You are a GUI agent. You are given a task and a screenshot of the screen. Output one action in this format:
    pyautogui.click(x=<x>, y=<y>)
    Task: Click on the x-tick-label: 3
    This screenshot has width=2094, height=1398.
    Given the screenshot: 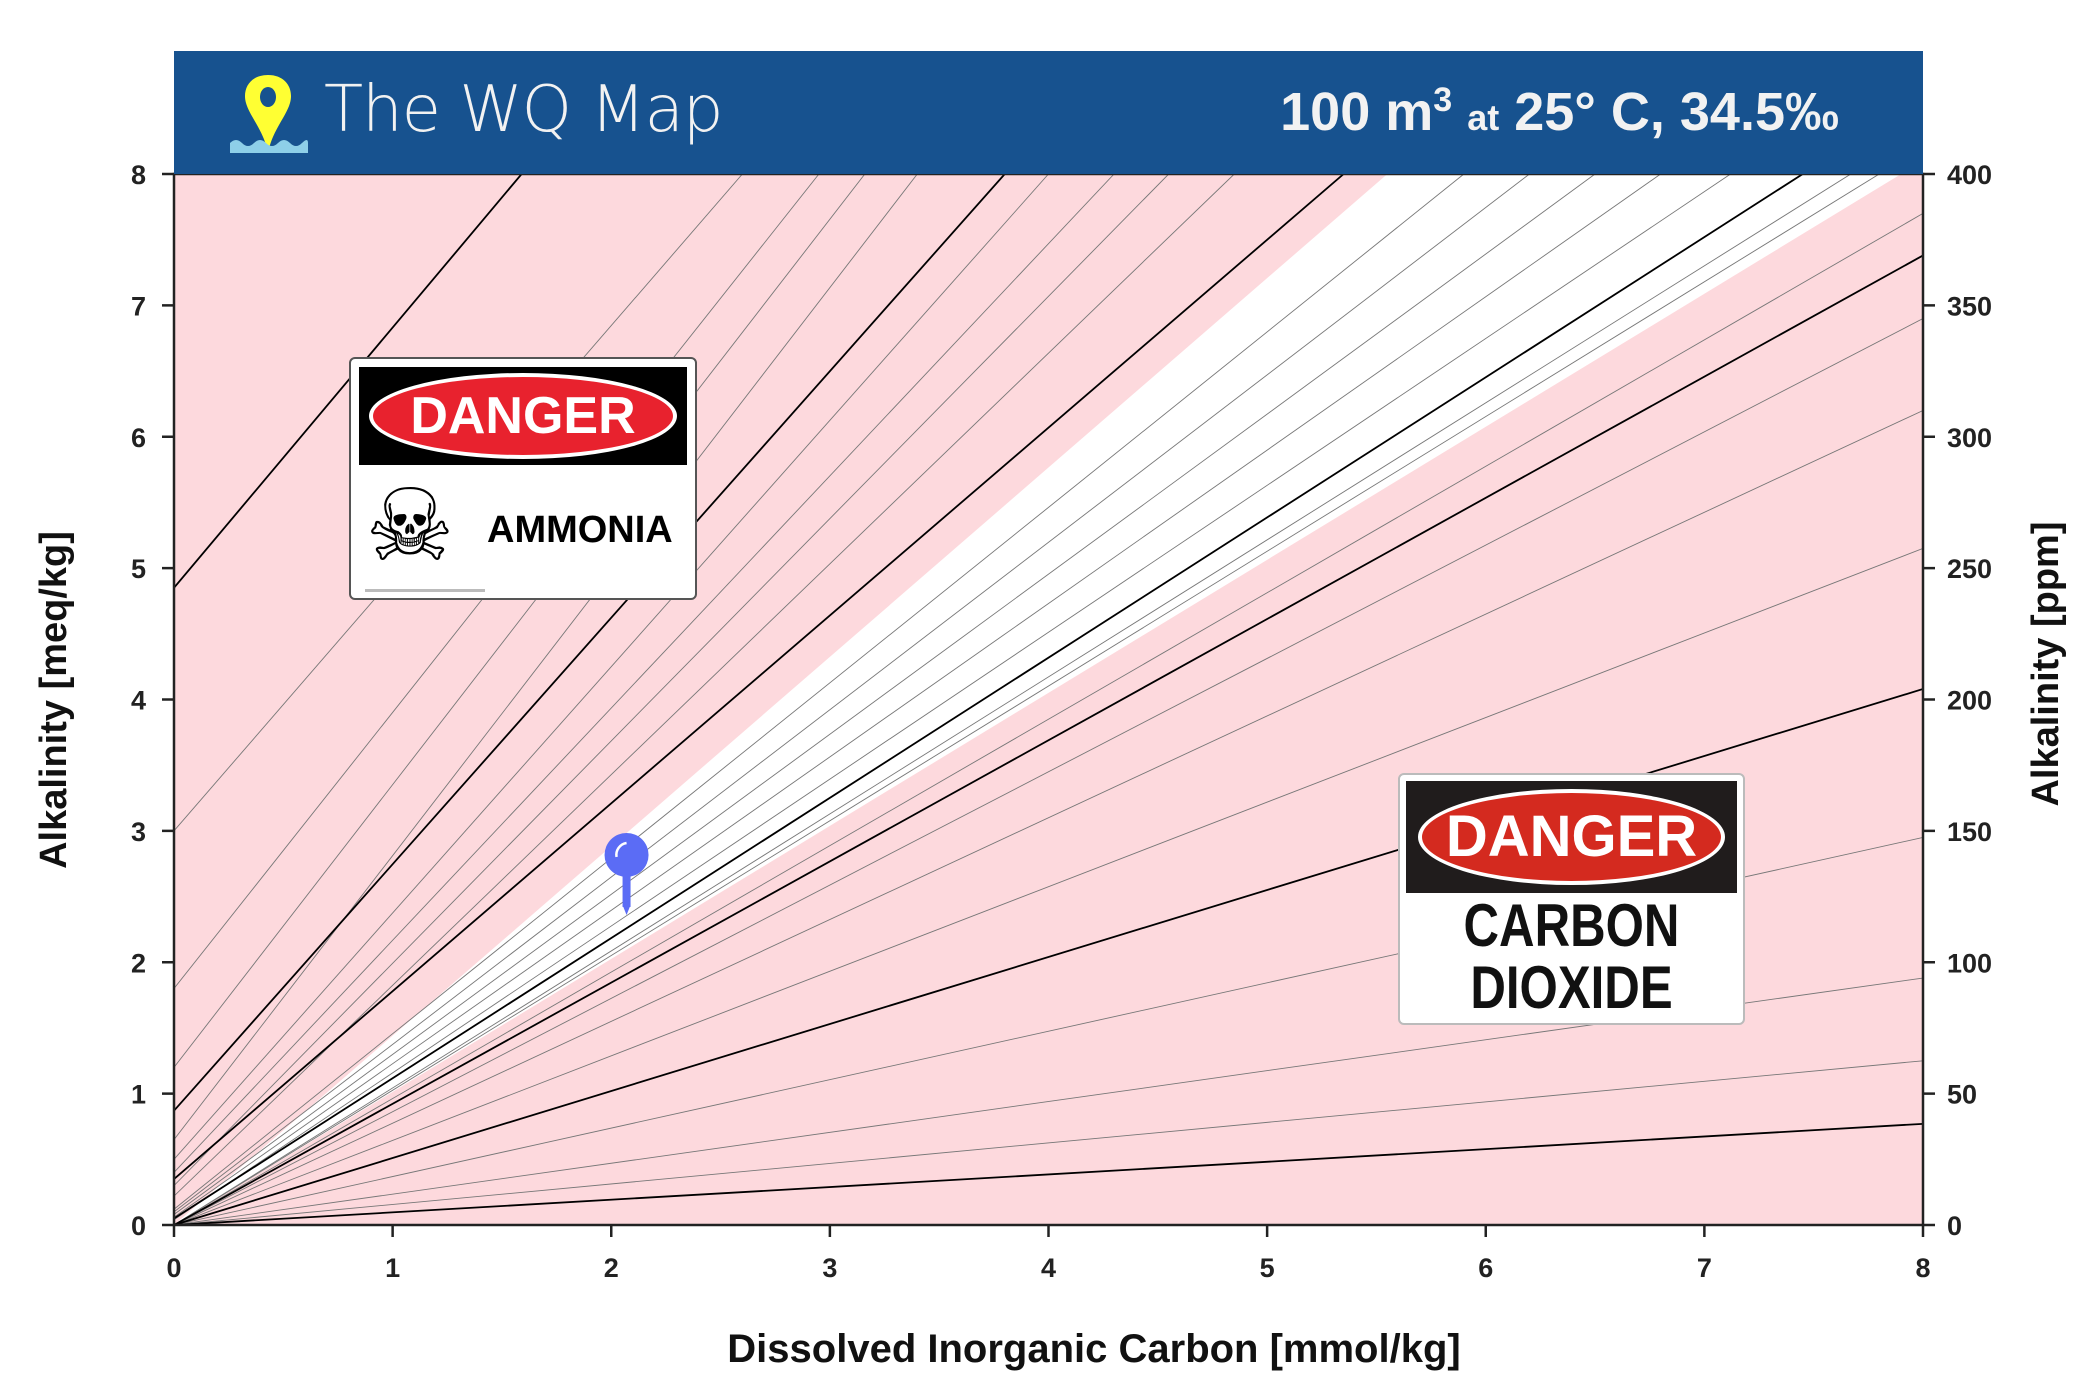 What is the action you would take?
    pyautogui.click(x=829, y=1268)
    